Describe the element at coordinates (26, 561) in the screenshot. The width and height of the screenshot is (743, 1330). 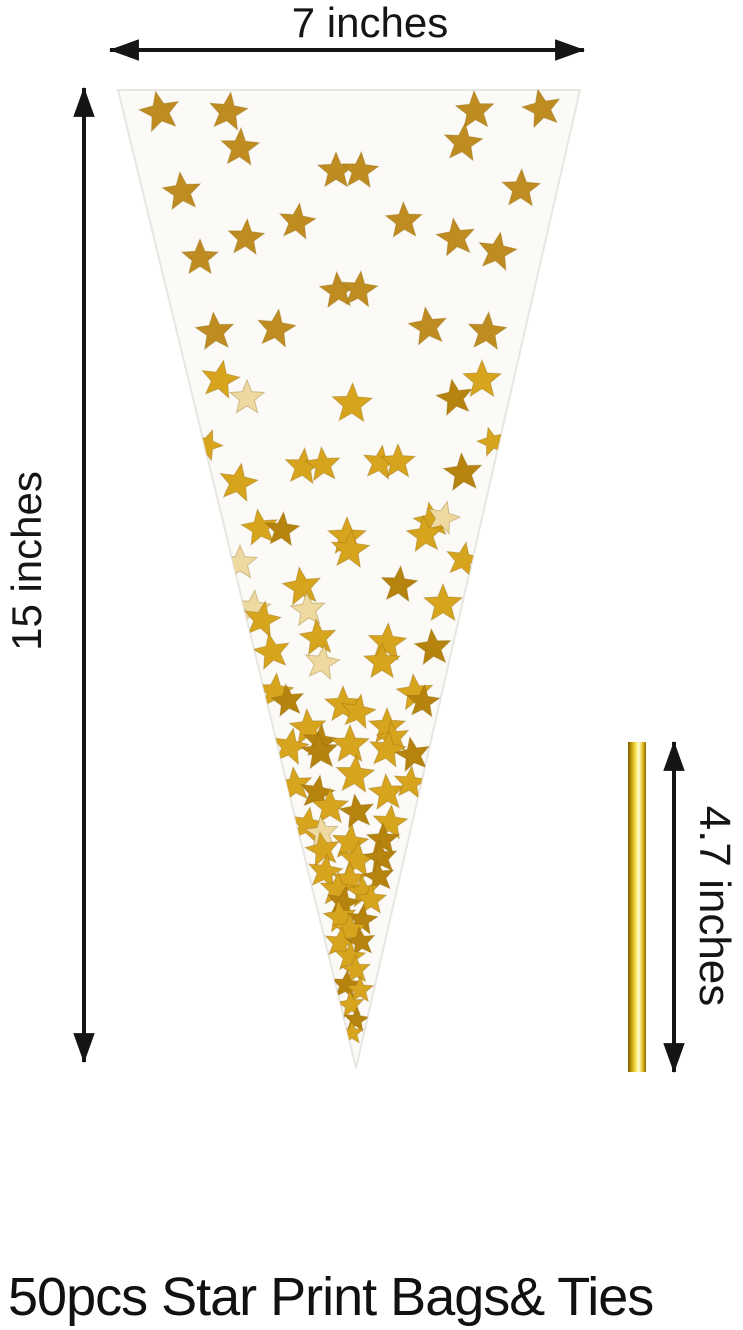
I see `height-dimension-label: 15 inches` at that location.